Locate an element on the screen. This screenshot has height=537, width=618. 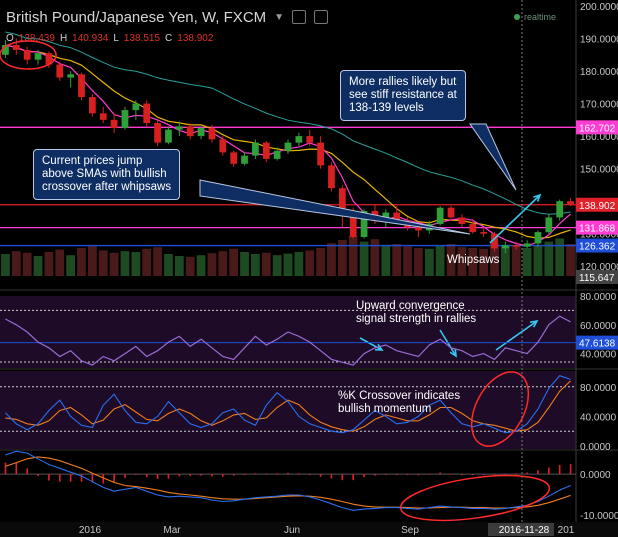
close-label: C is located at coordinates (169, 38).